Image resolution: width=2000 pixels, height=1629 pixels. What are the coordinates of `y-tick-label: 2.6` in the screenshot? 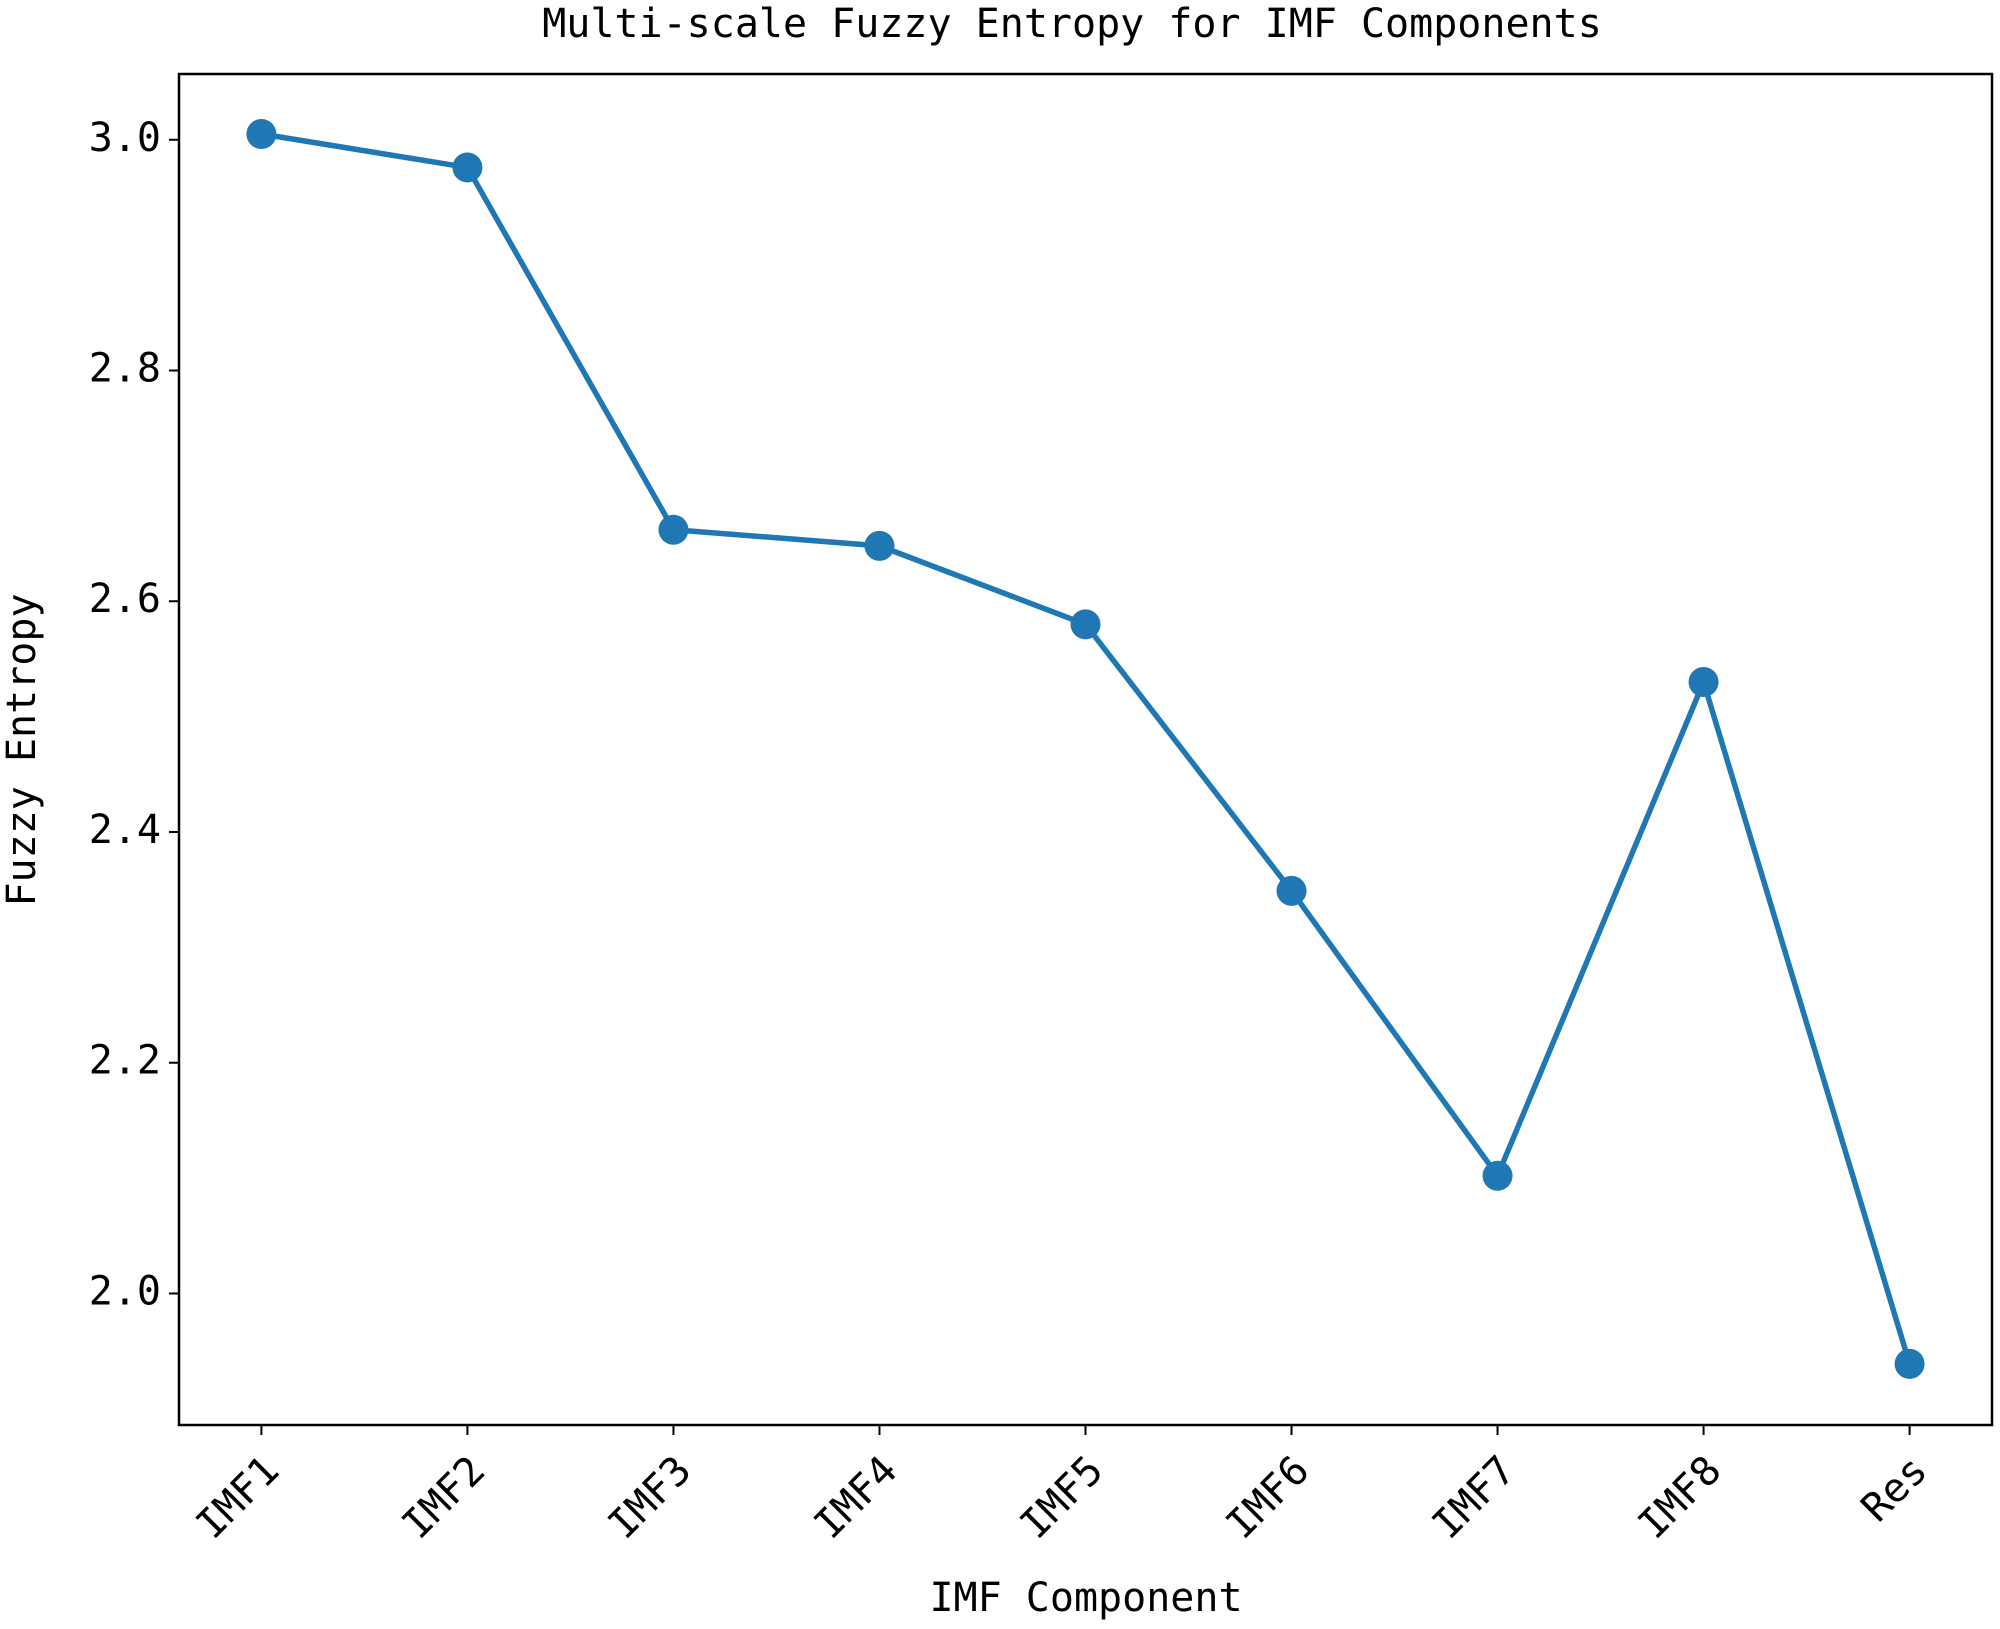 It's located at (125, 599).